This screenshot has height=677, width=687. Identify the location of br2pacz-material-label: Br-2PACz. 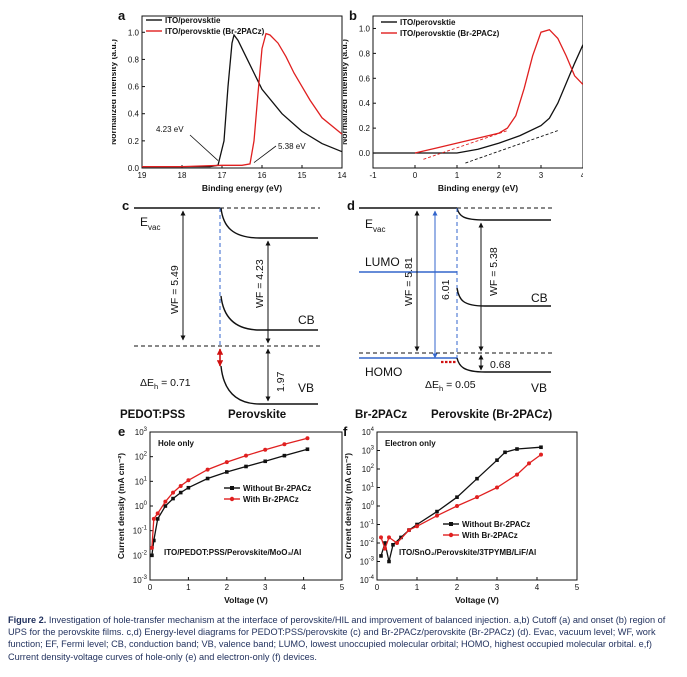
(381, 415).